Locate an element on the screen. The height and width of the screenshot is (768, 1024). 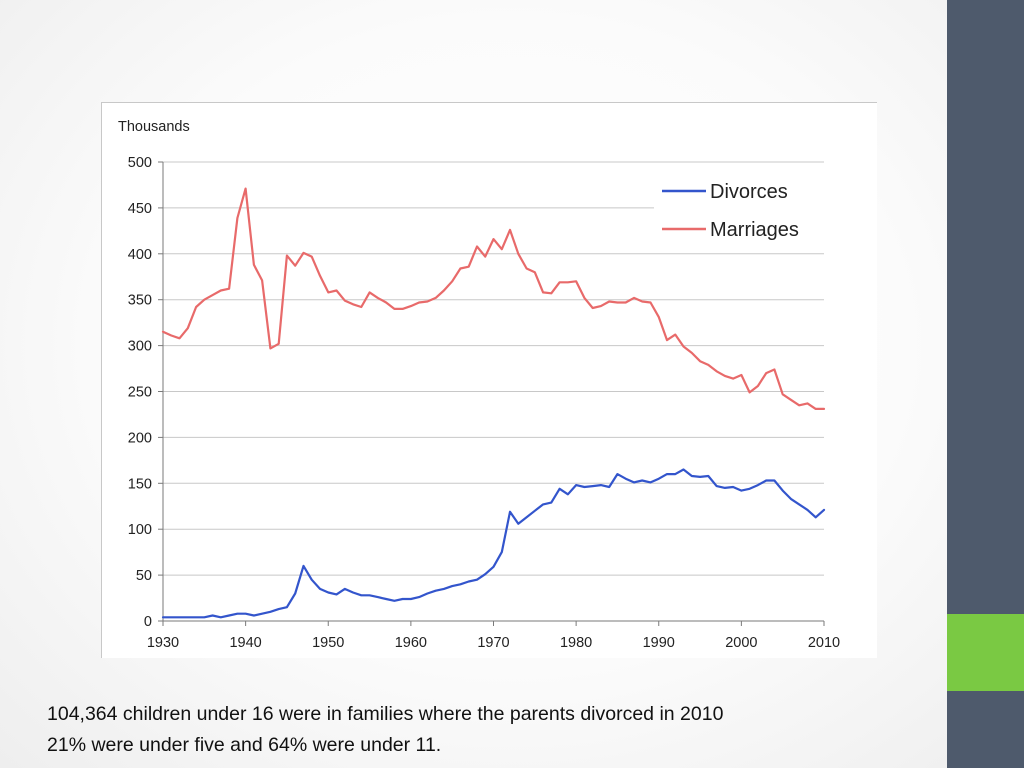
x-tick-label: 1970 is located at coordinates (493, 643).